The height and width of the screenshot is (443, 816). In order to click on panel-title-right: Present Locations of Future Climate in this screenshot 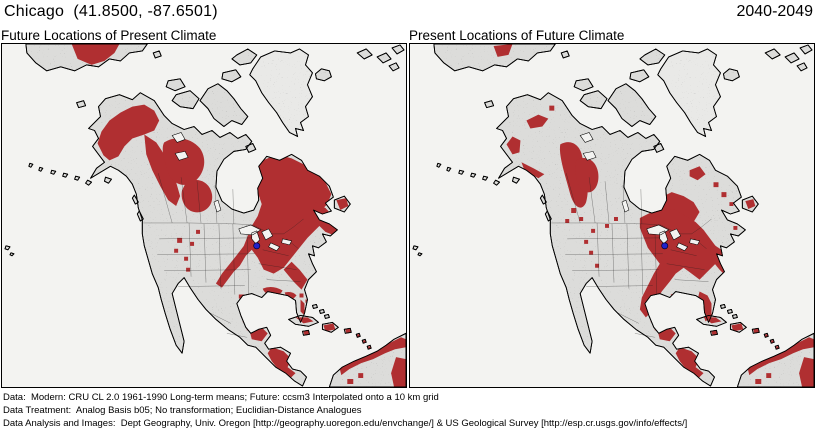, I will do `click(517, 35)`.